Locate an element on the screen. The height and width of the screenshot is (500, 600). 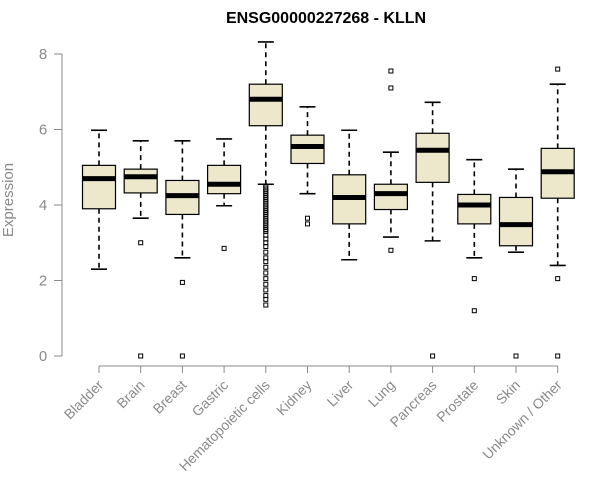
box-gastric is located at coordinates (224, 194).